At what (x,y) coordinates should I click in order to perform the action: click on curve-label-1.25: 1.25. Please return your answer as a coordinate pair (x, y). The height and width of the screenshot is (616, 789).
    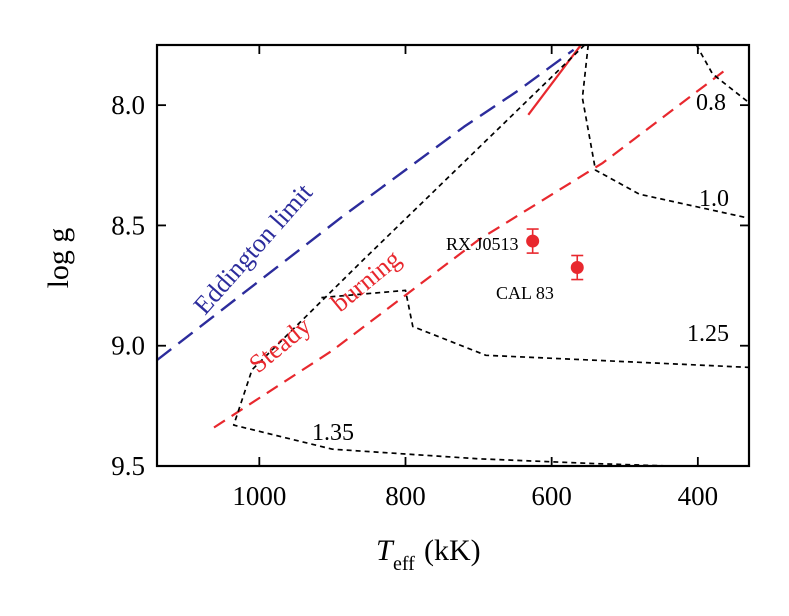
    Looking at the image, I should click on (708, 334).